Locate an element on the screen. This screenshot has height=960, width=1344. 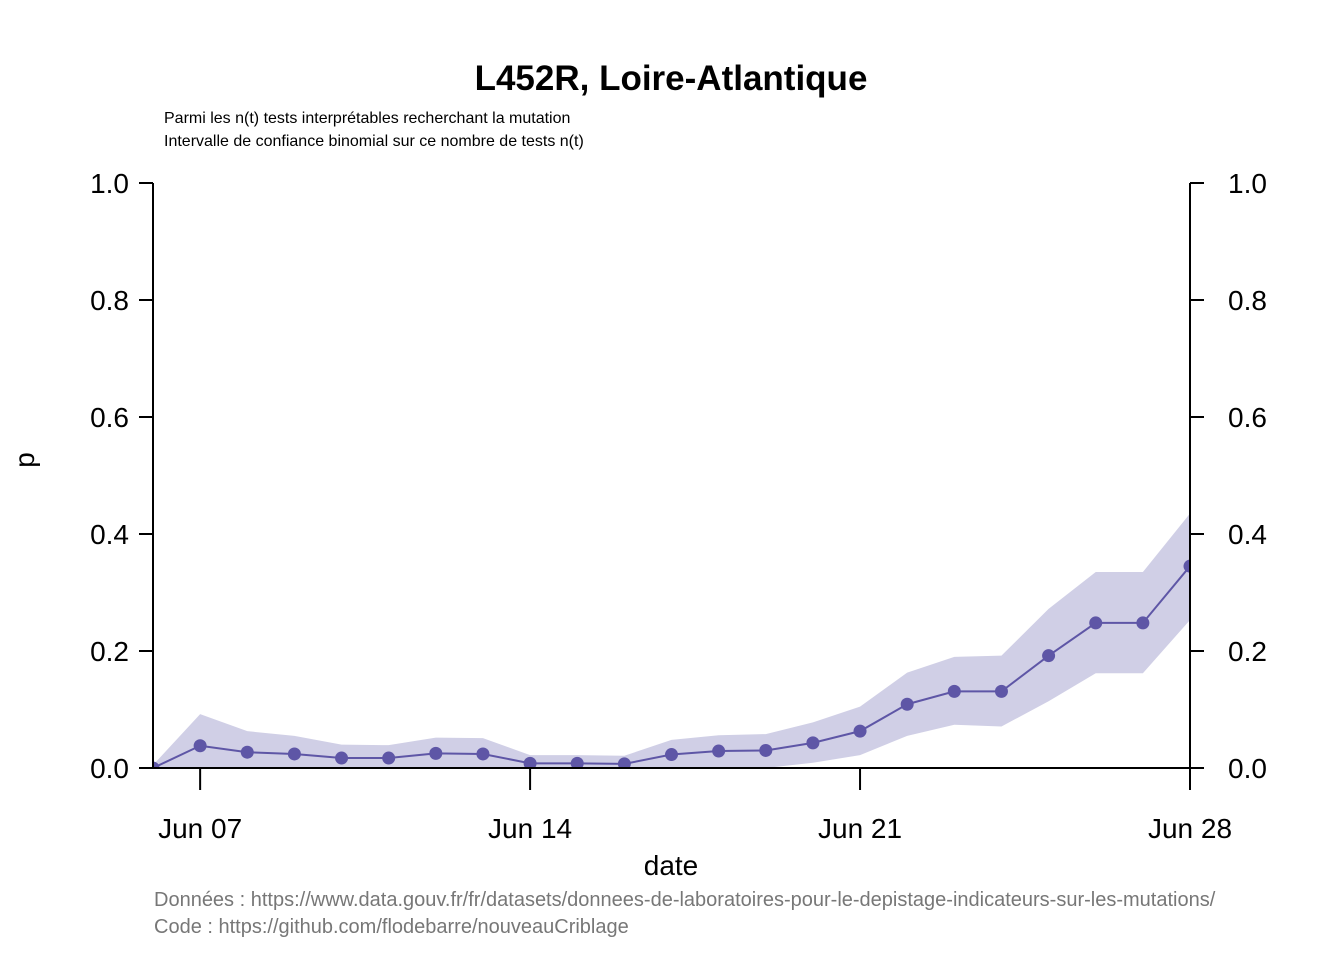
y-tick-label-right: 0.2 is located at coordinates (1247, 651).